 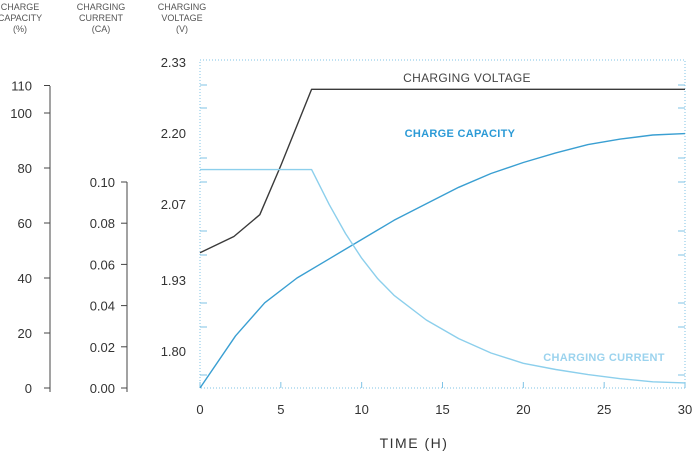 What do you see at coordinates (21, 113) in the screenshot?
I see `capacity-tick-label: 100` at bounding box center [21, 113].